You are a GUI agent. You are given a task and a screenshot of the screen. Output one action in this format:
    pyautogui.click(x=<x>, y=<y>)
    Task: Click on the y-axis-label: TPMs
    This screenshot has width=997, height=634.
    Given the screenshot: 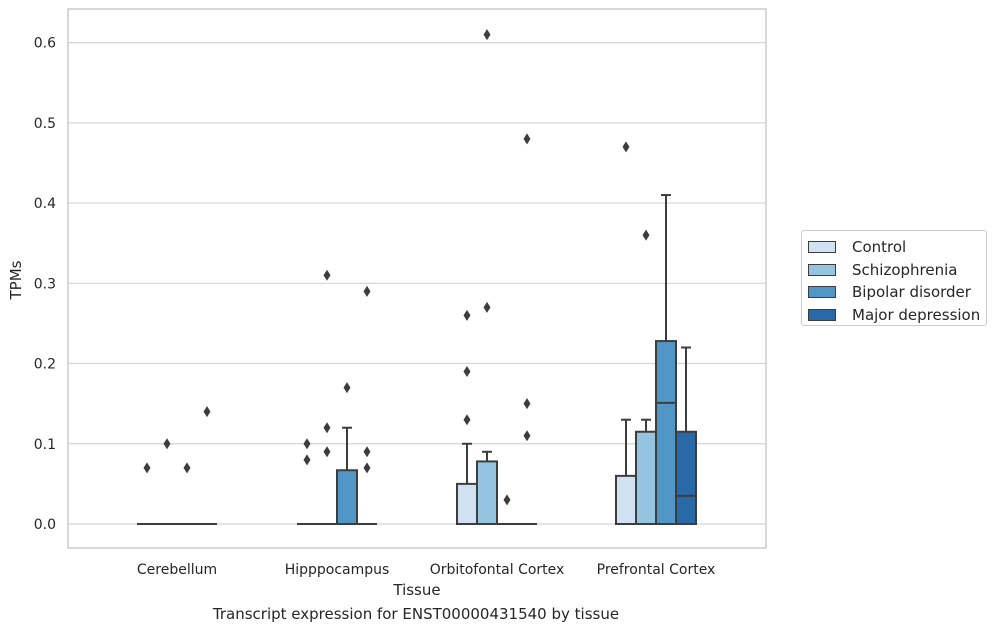 What is the action you would take?
    pyautogui.click(x=16, y=280)
    